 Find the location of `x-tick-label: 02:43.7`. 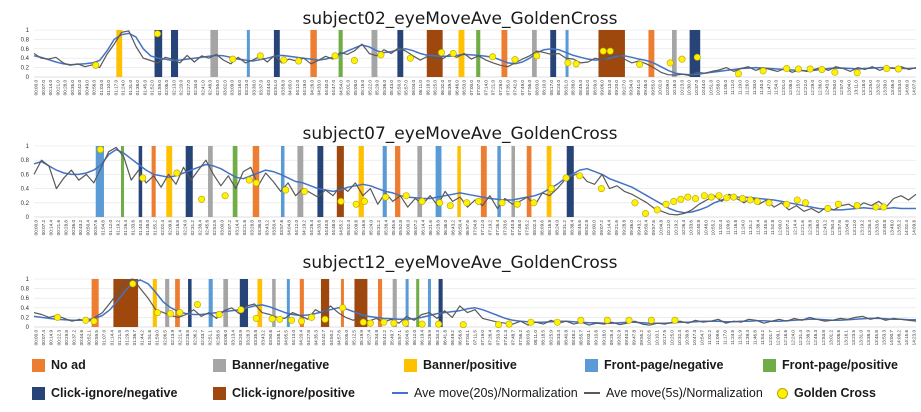

x-tick-label: 02:43.7 is located at coordinates (202, 338).